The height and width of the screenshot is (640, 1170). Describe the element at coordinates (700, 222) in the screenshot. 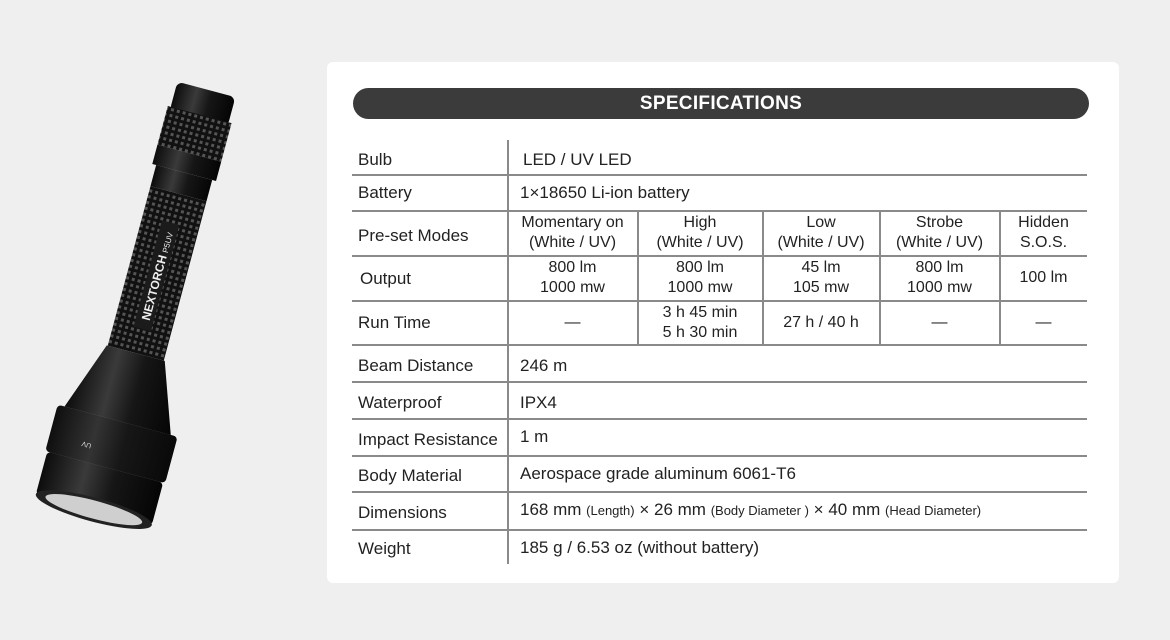

I see `modes-cell-text: High` at that location.